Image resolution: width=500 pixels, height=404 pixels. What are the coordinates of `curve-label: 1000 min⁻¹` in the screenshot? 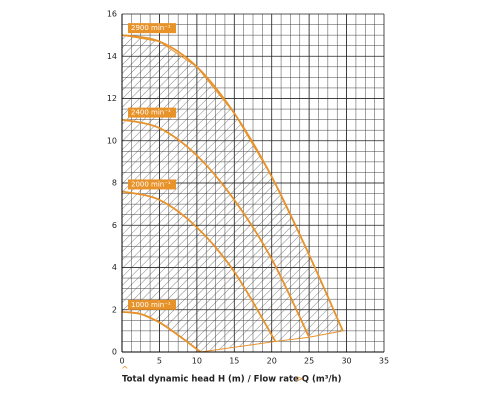 It's located at (151, 305).